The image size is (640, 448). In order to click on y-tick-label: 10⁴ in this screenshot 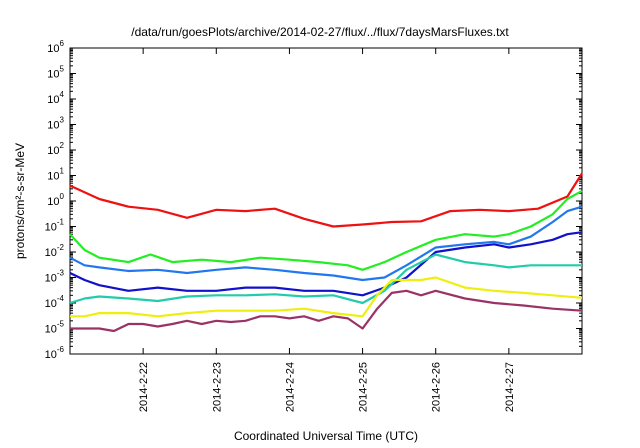, I will do `click(55, 98)`.